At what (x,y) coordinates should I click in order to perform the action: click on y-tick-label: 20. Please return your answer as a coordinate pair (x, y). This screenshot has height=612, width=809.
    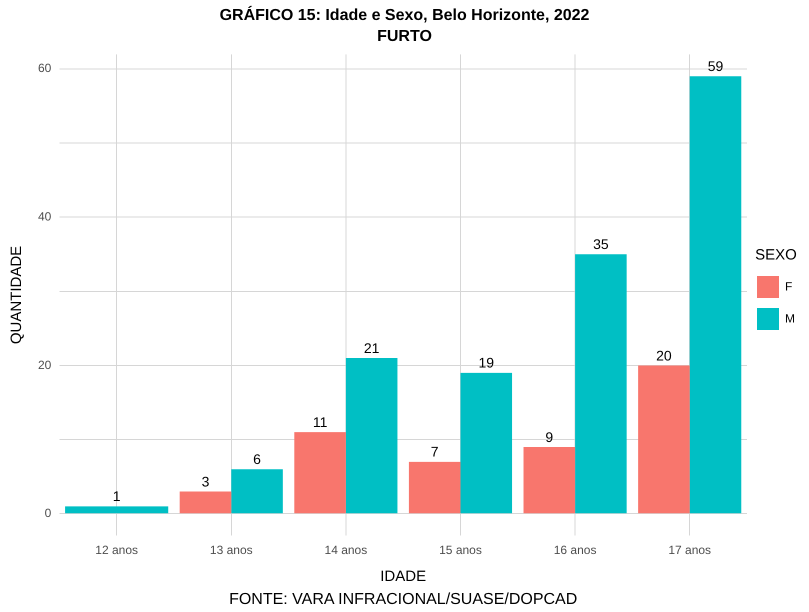
    Looking at the image, I should click on (45, 365).